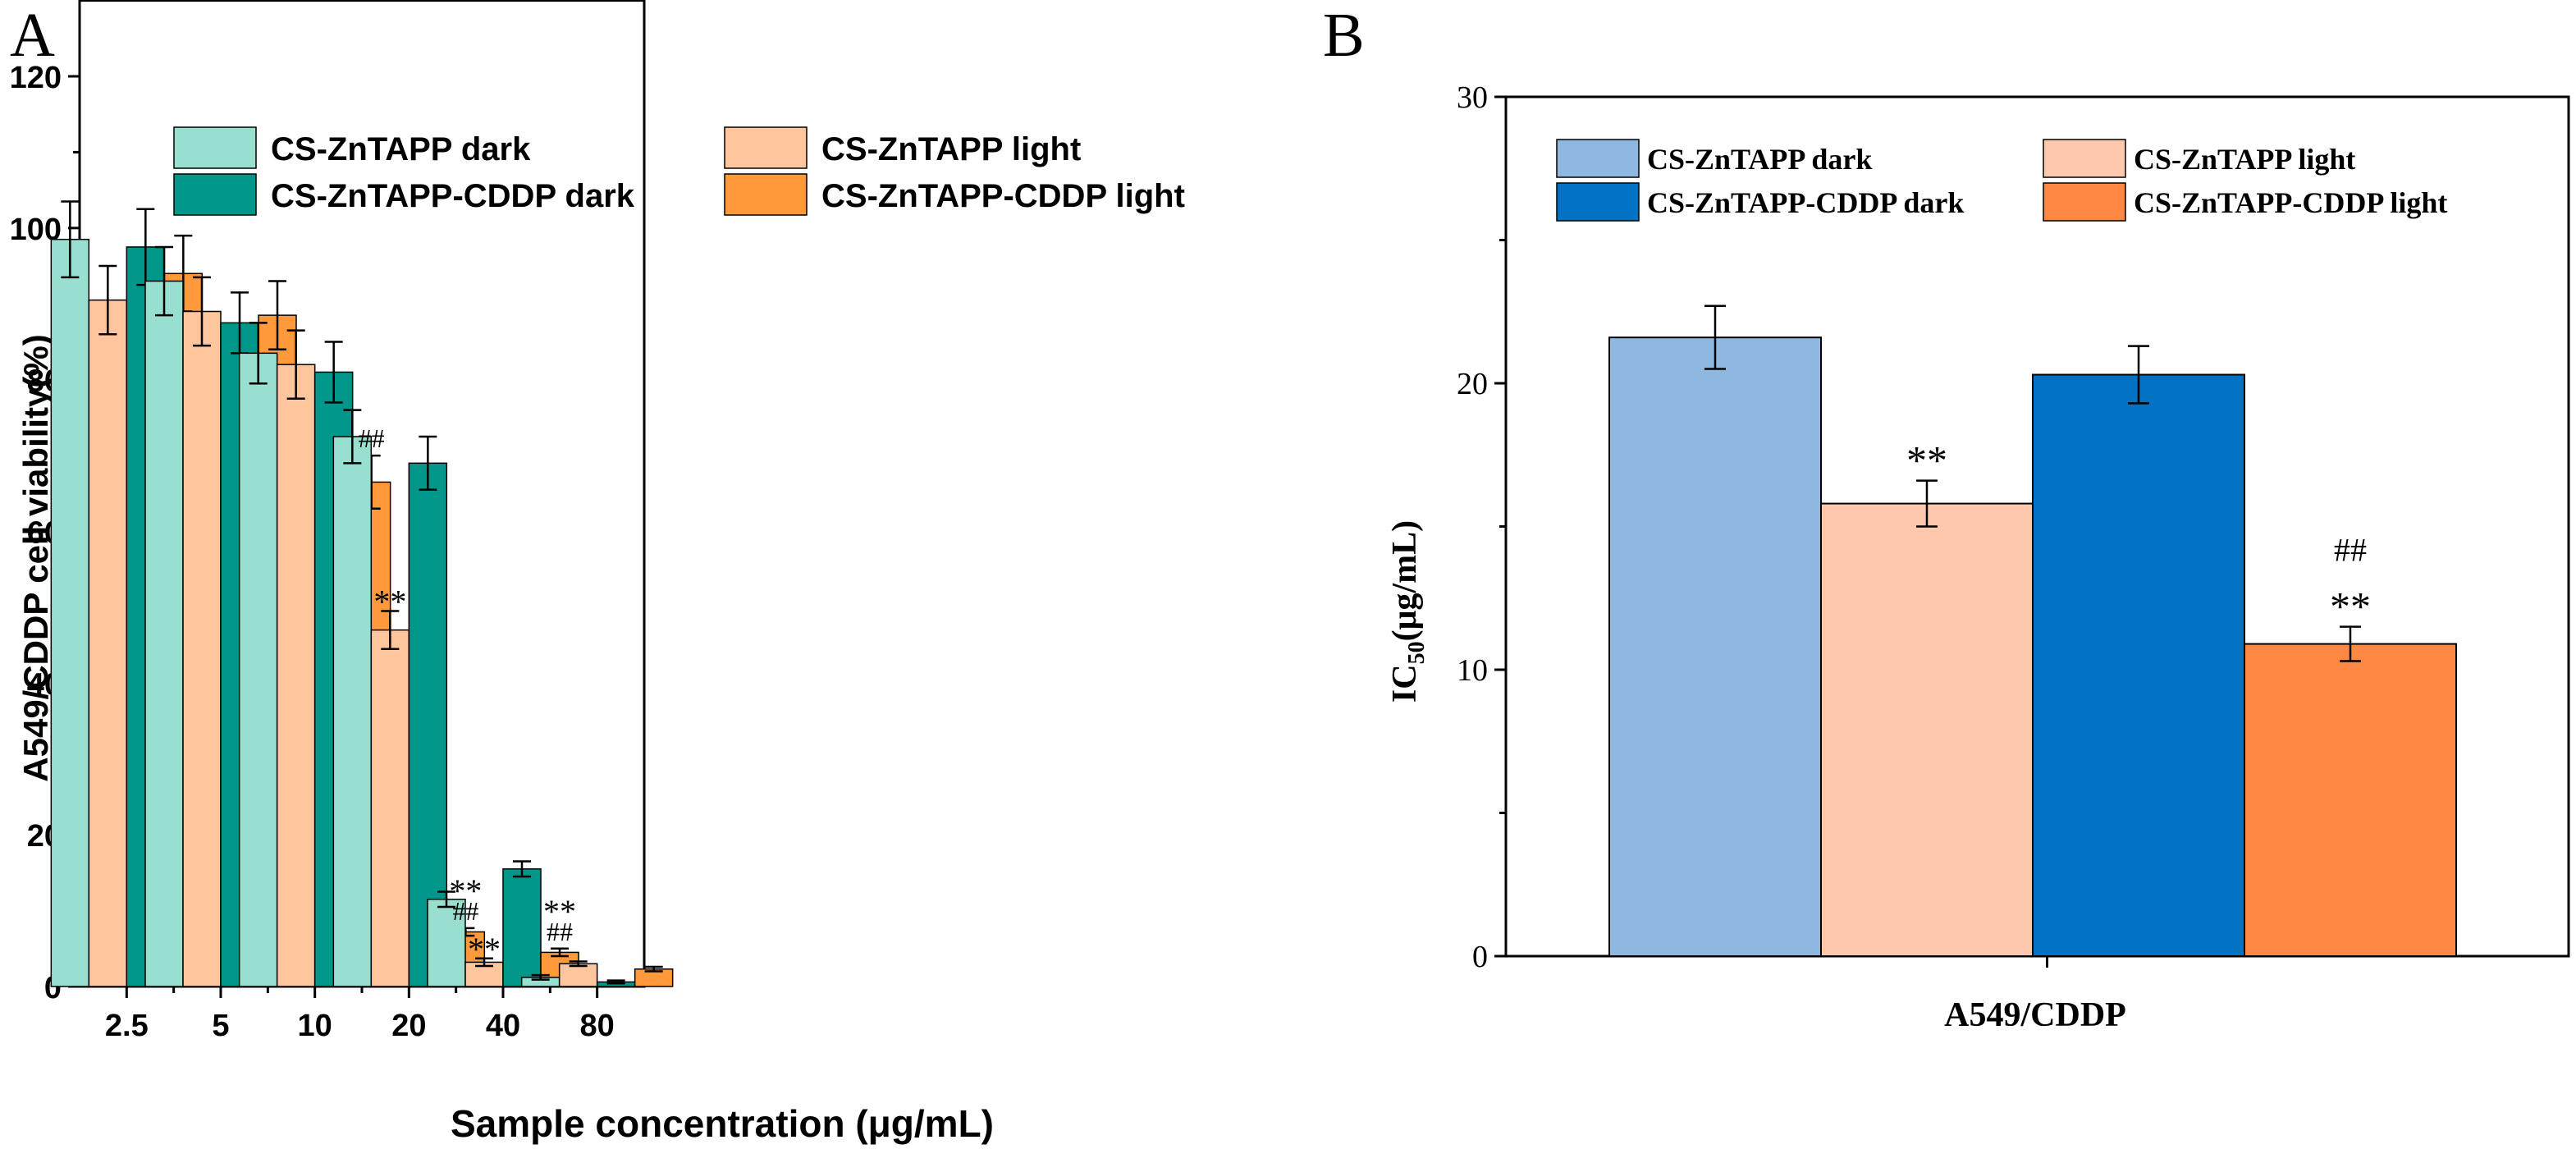  I want to click on a-x-tick-label: 2.5, so click(127, 1026).